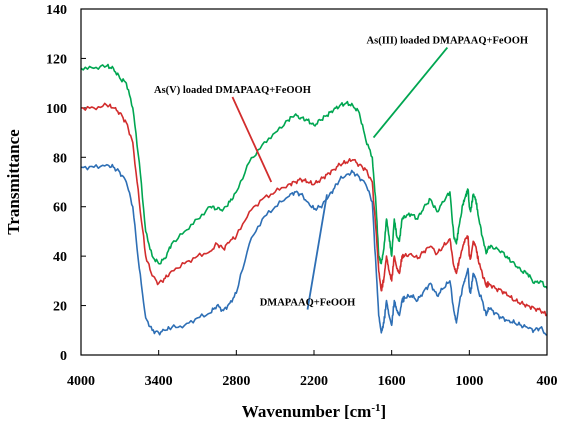 This screenshot has height=425, width=563. I want to click on x-tick-label: 3400, so click(159, 381).